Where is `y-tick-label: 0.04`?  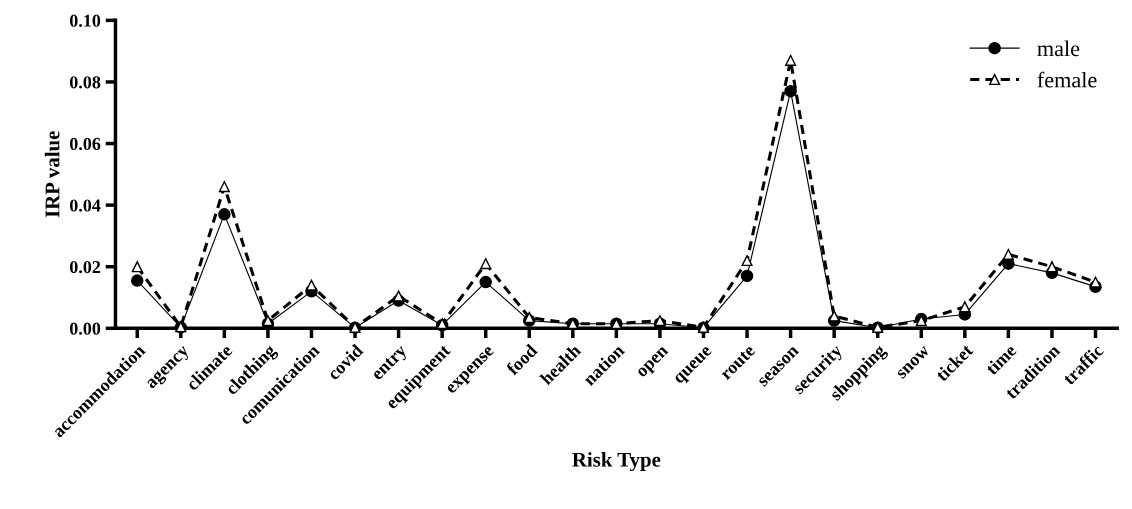
y-tick-label: 0.04 is located at coordinates (85, 205).